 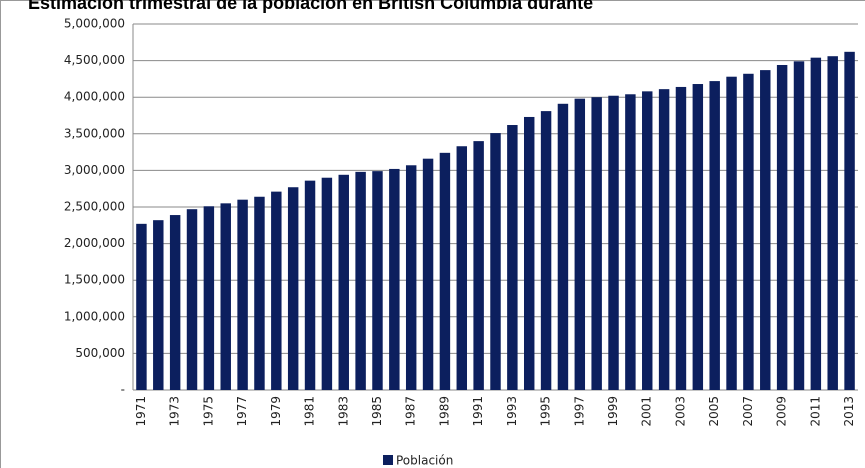 I want to click on y-tick-label: 4,500,000, so click(x=94, y=60).